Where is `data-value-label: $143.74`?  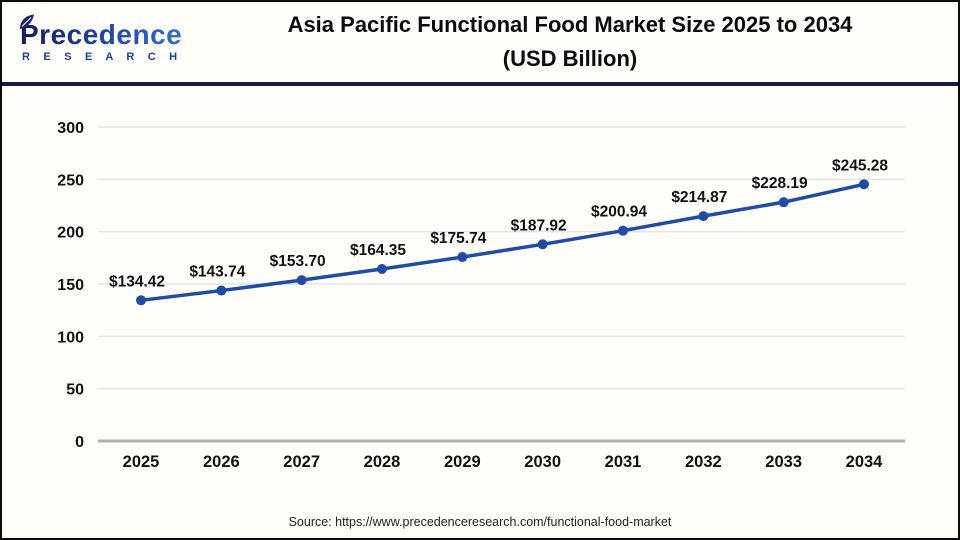 data-value-label: $143.74 is located at coordinates (217, 272).